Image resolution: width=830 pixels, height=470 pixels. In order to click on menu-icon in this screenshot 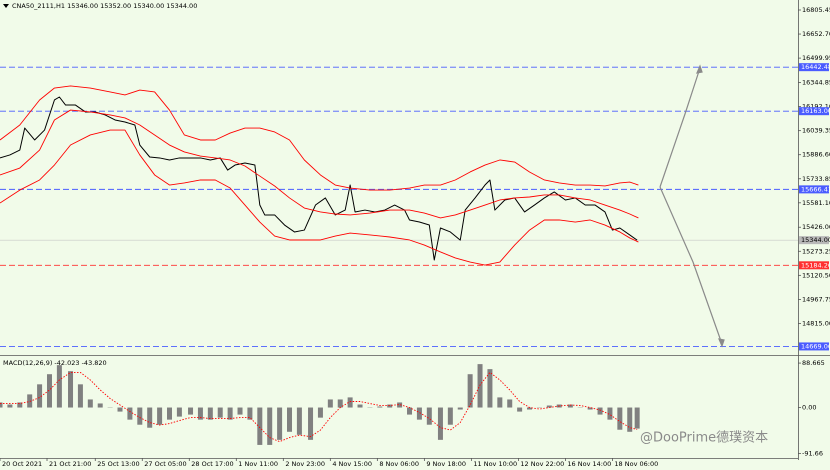, I will do `click(6, 6)`.